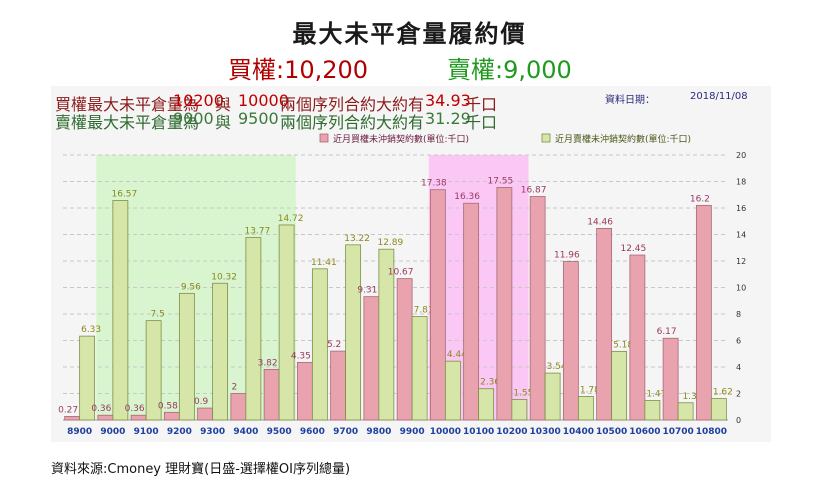 The width and height of the screenshot is (819, 486). What do you see at coordinates (168, 406) in the screenshot?
I see `call-value-label: 0.58` at bounding box center [168, 406].